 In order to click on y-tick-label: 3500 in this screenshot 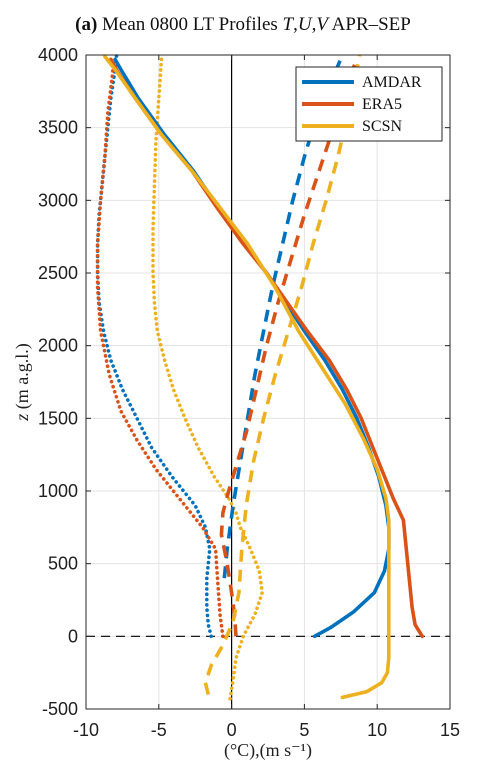, I will do `click(58, 128)`.